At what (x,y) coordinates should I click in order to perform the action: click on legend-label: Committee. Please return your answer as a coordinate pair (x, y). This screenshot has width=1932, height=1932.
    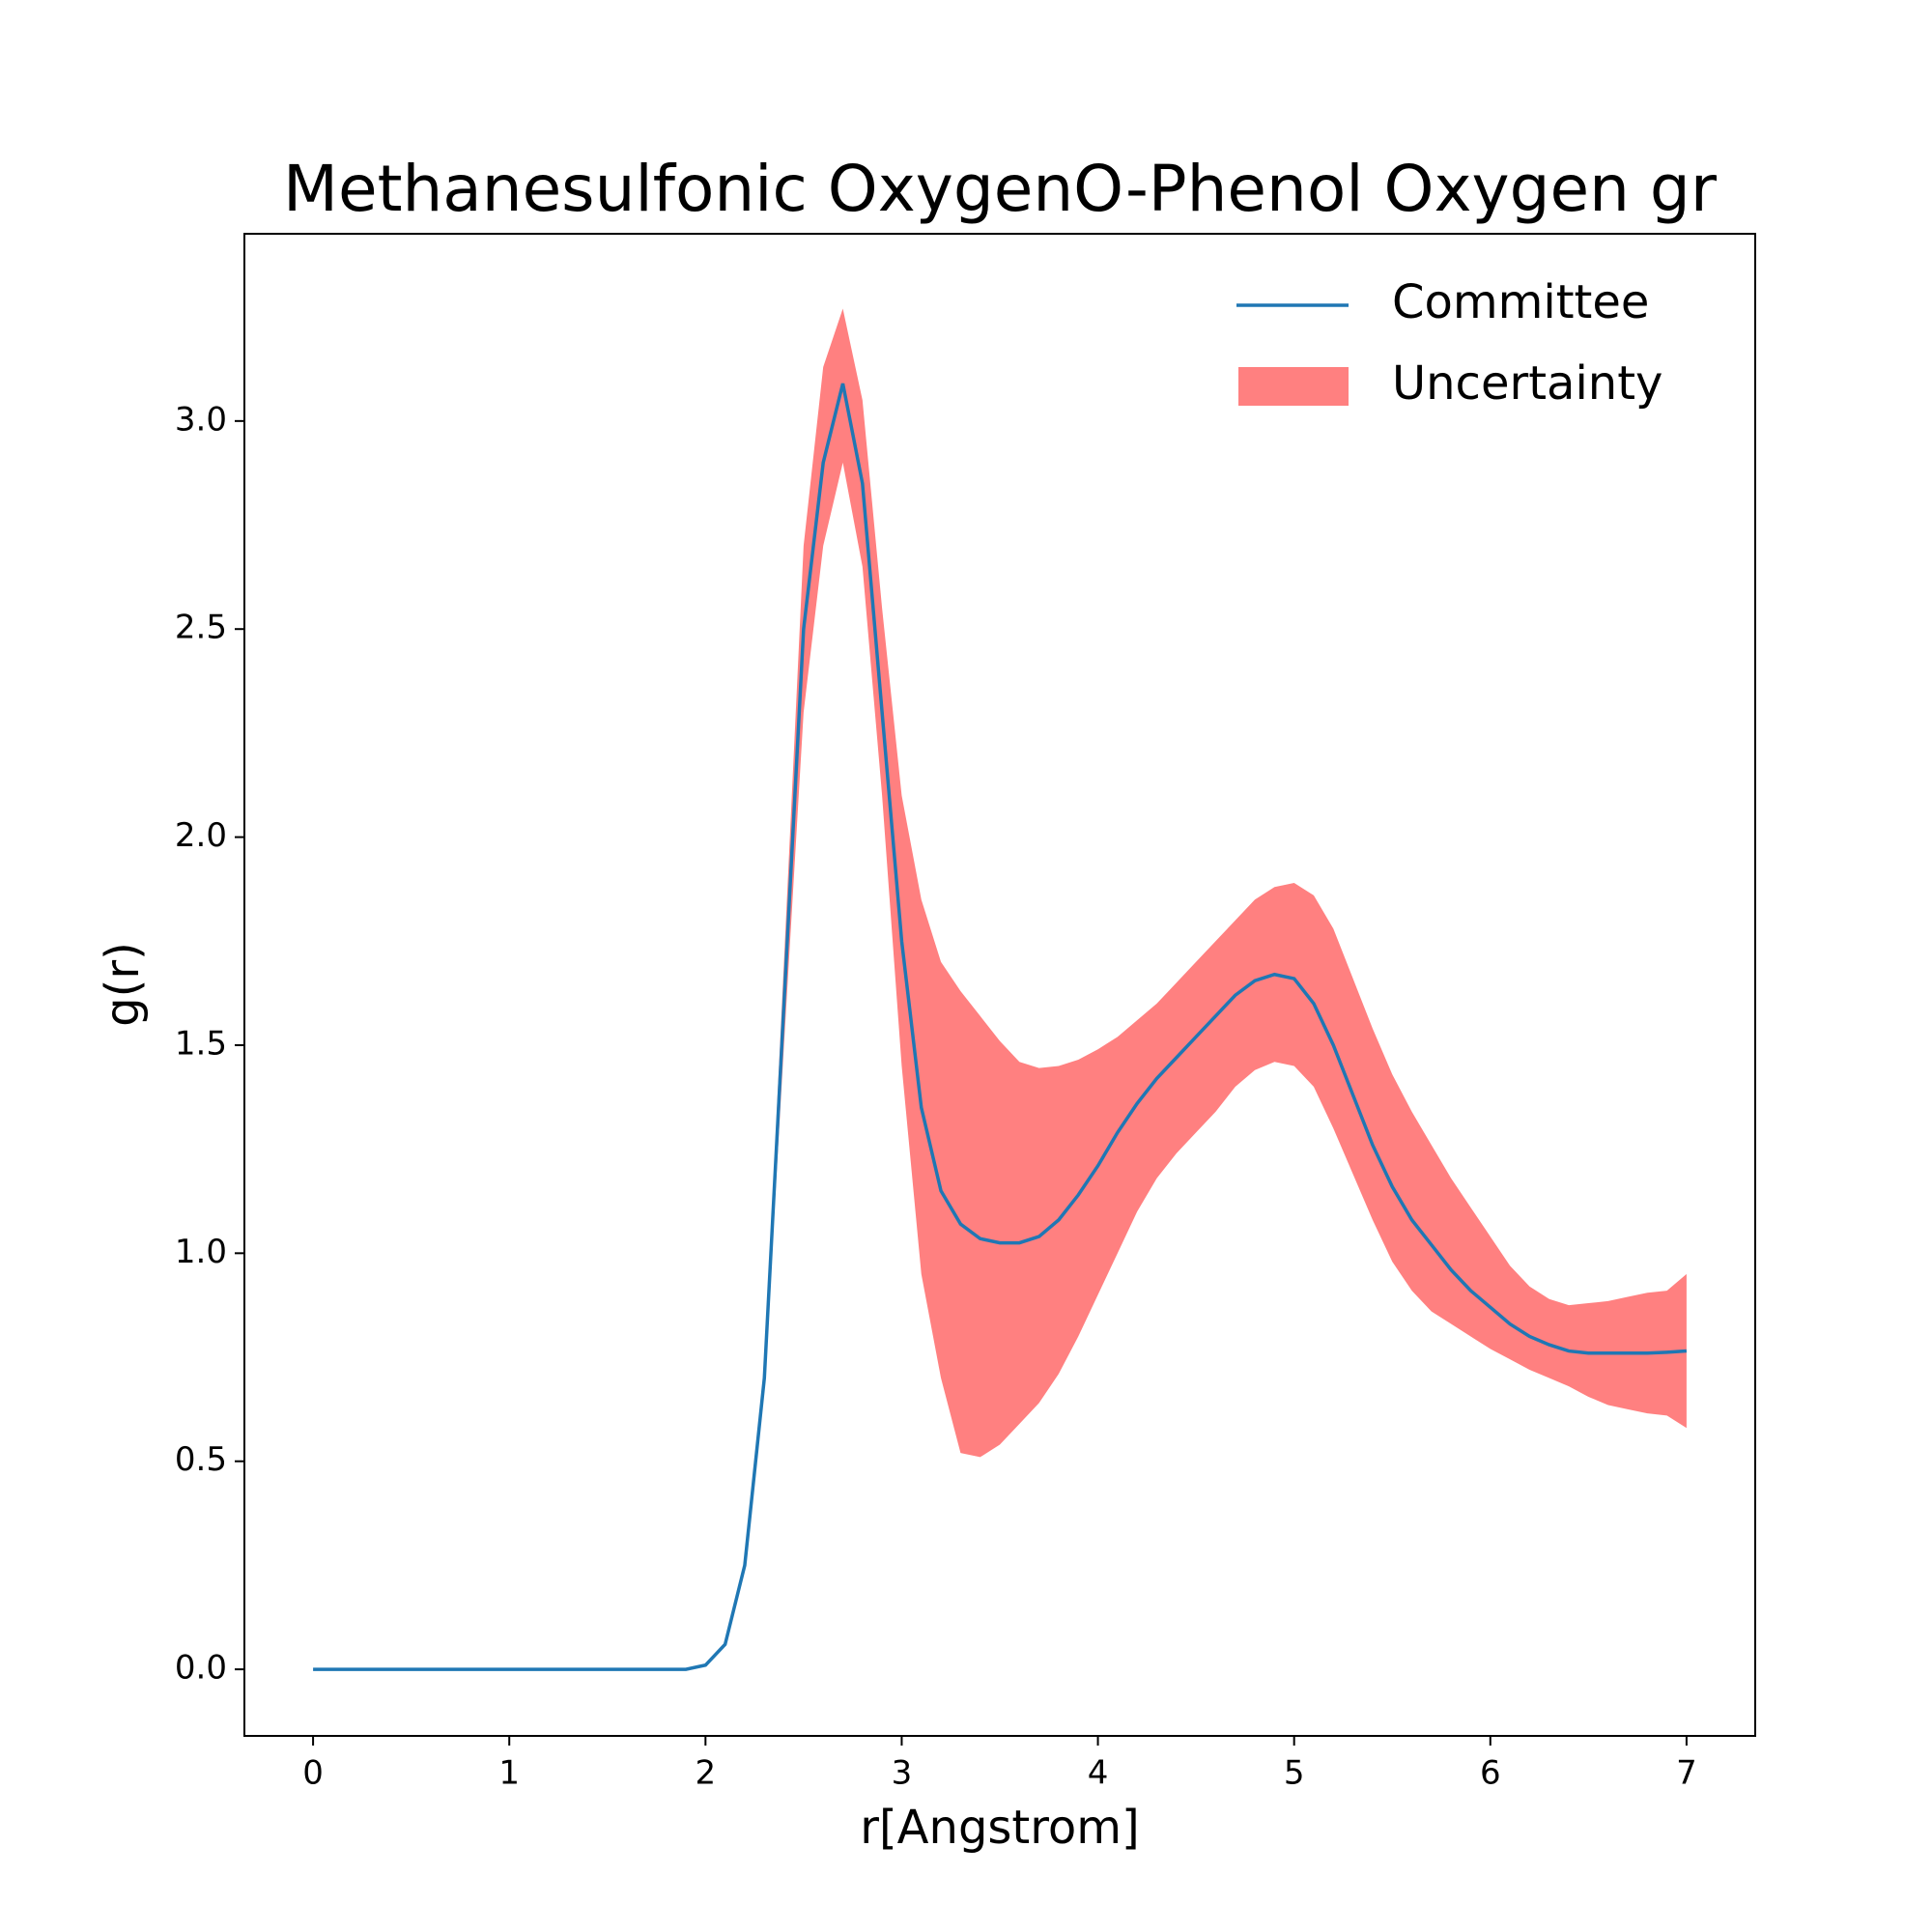
    Looking at the image, I should click on (1520, 302).